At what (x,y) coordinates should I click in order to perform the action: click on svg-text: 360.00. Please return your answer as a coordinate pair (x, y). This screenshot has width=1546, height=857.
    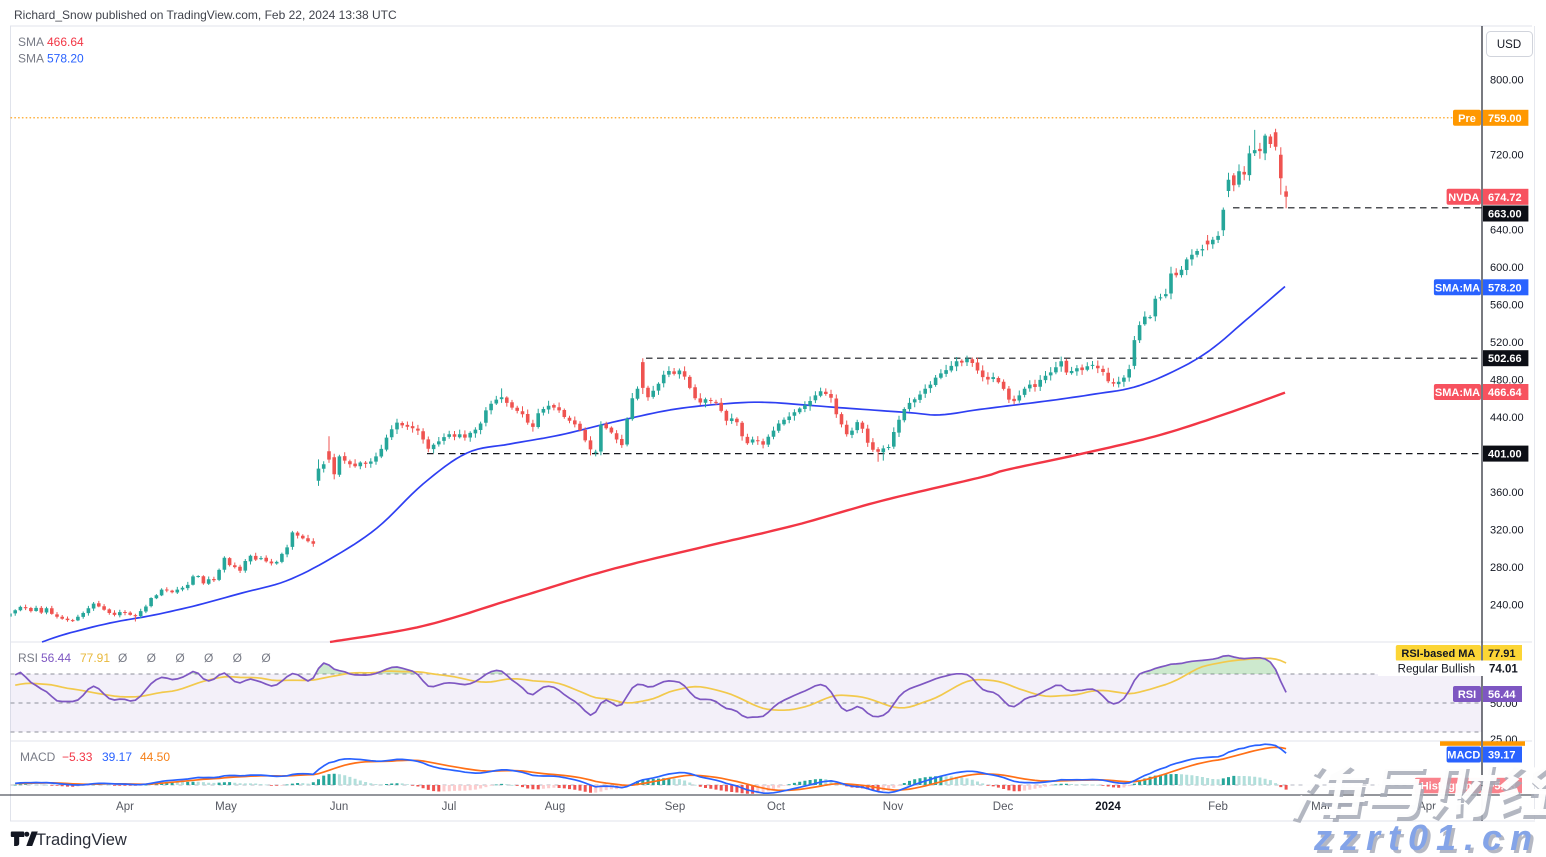
    Looking at the image, I should click on (1507, 493).